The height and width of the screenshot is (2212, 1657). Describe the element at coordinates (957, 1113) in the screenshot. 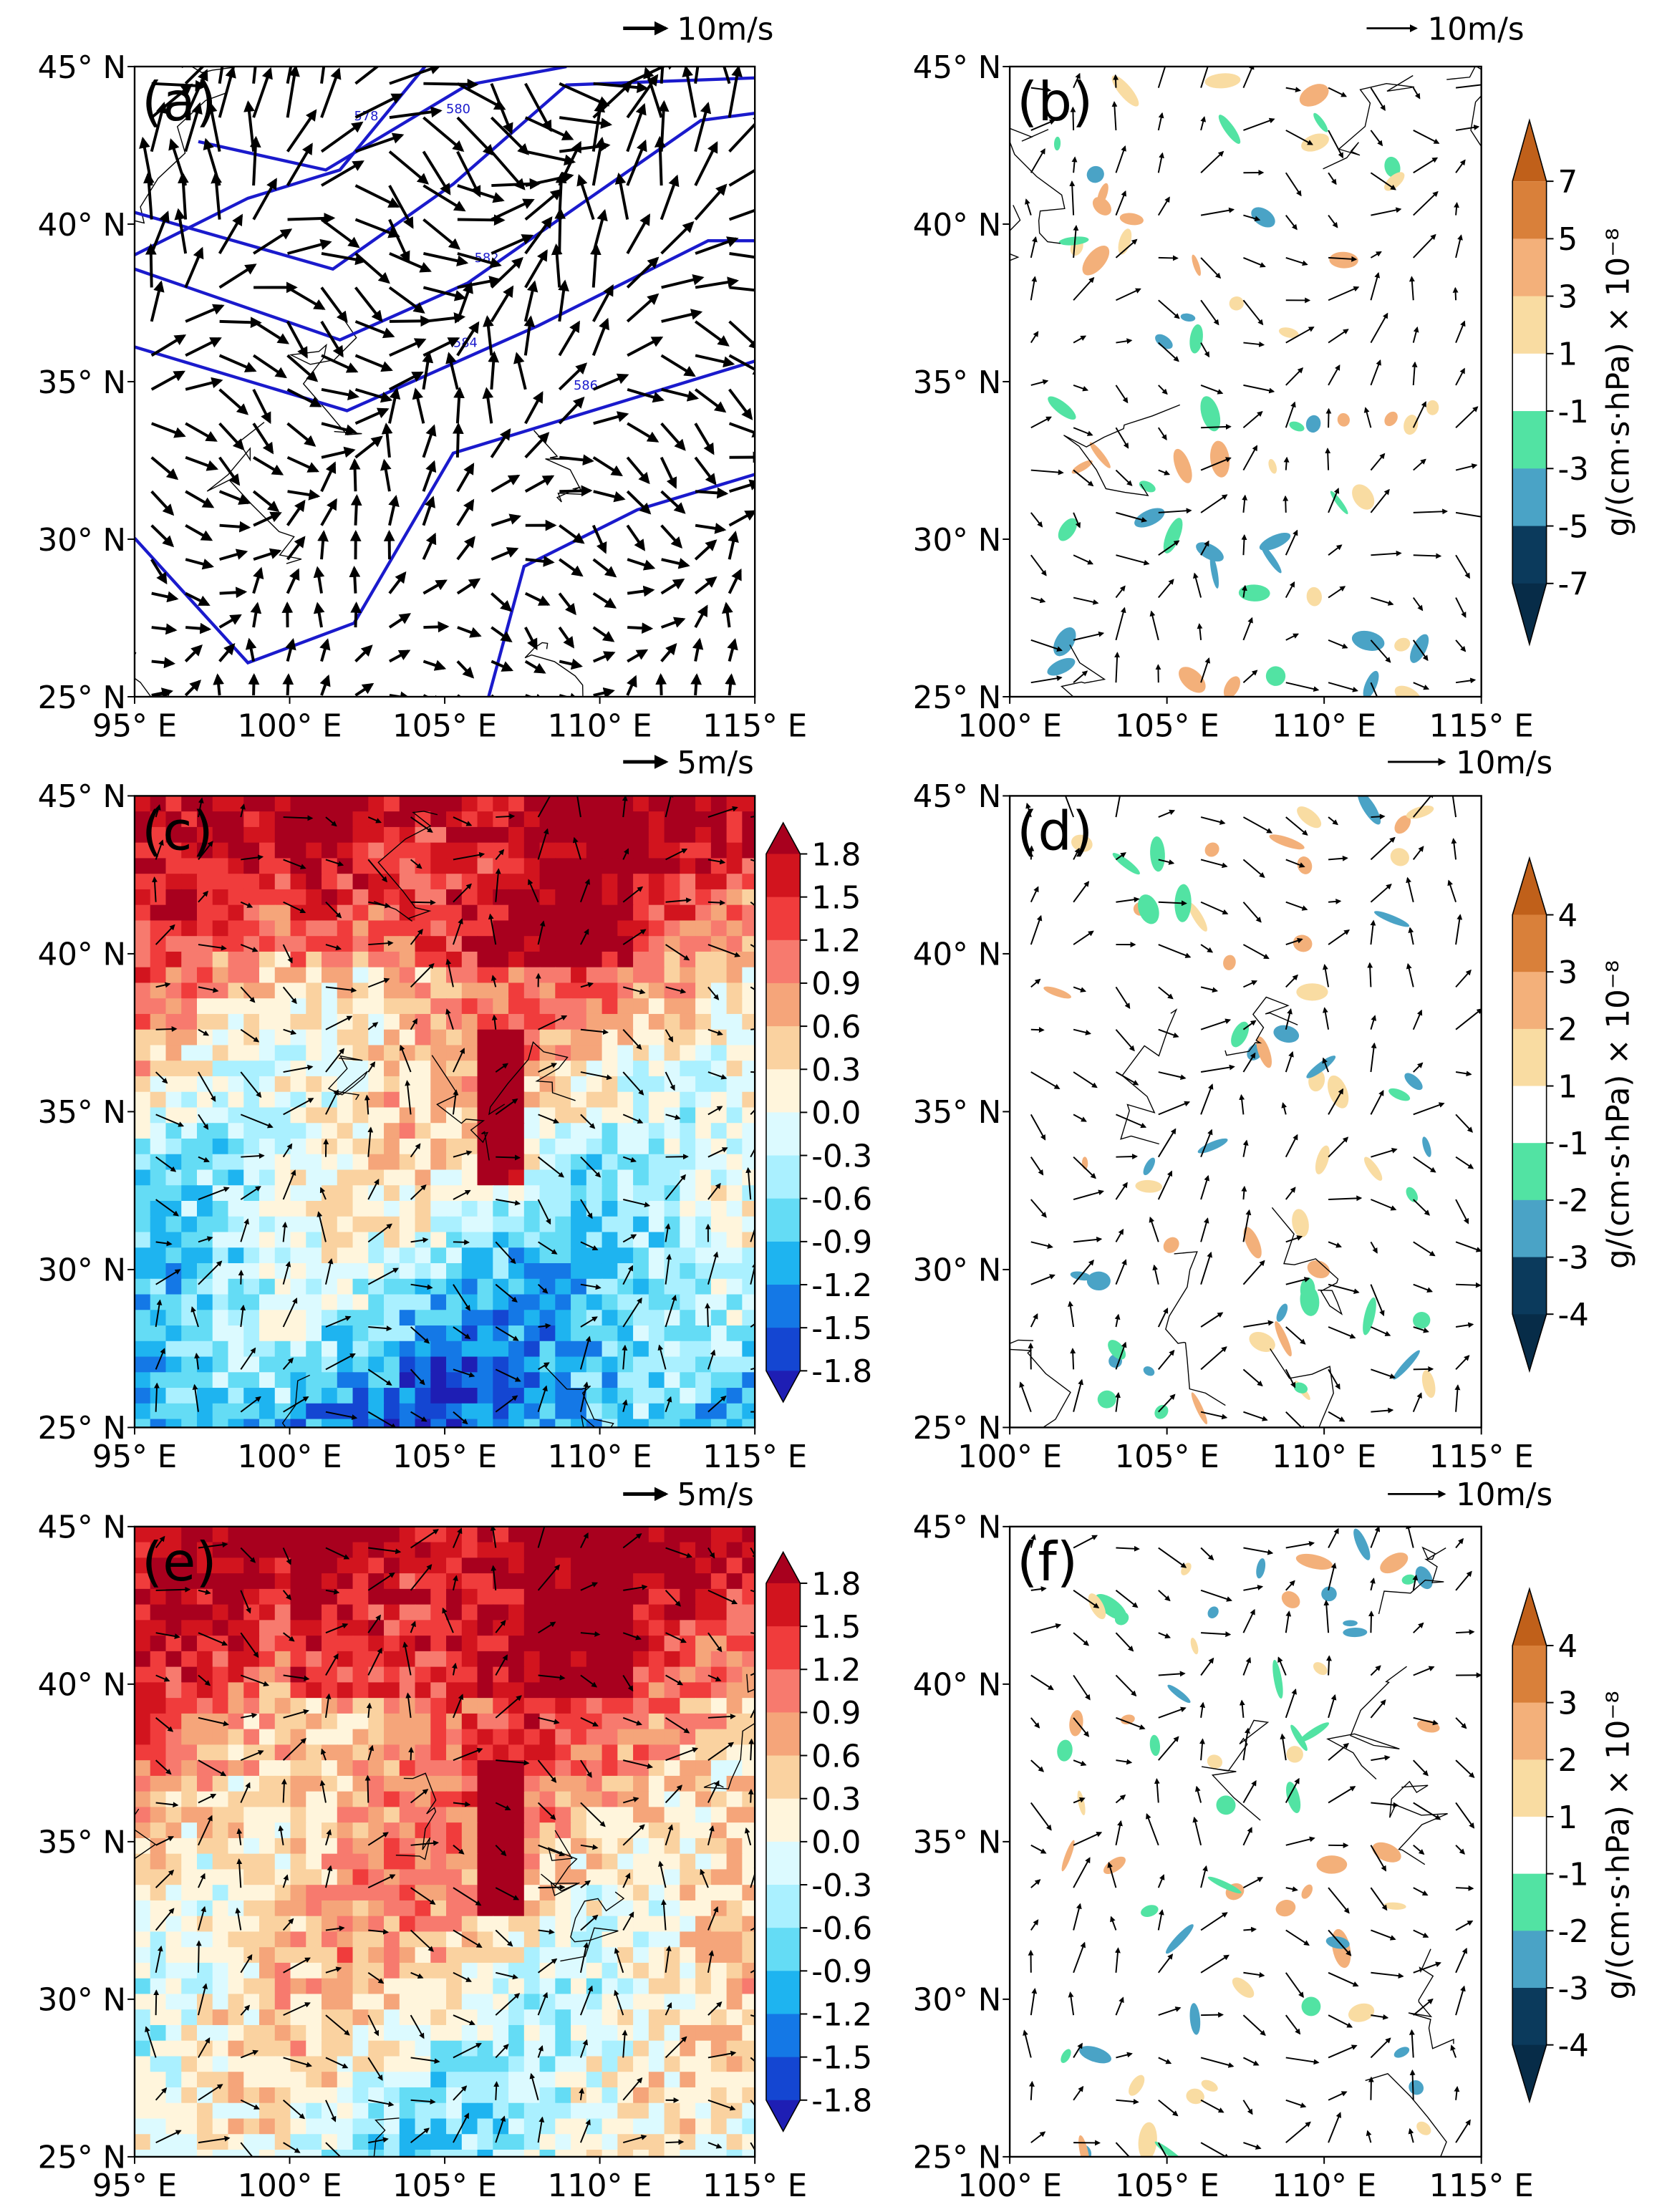

I see `y-tick-label: 35° N` at that location.